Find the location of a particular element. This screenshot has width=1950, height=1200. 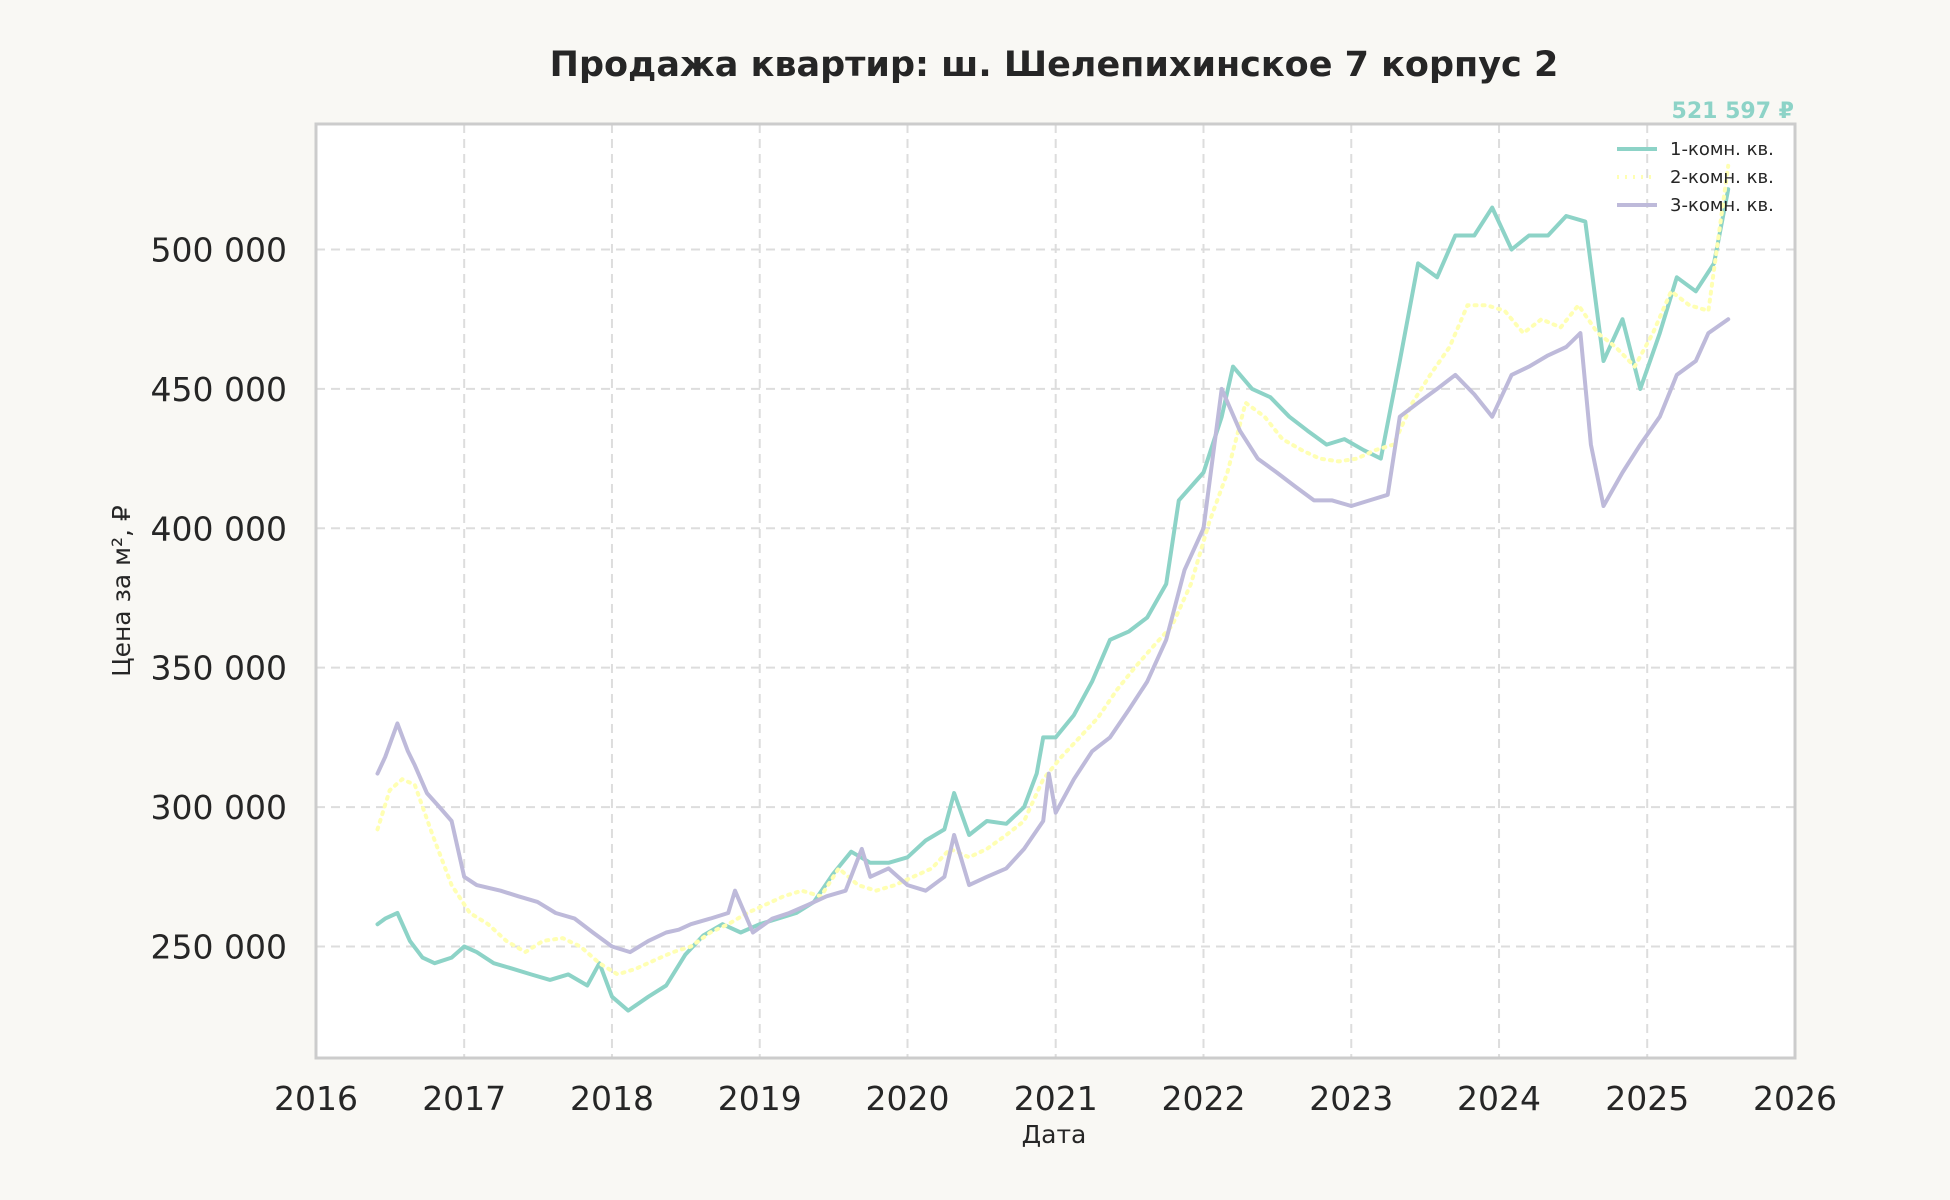

y-tick-label: 300 000 is located at coordinates (219, 807).